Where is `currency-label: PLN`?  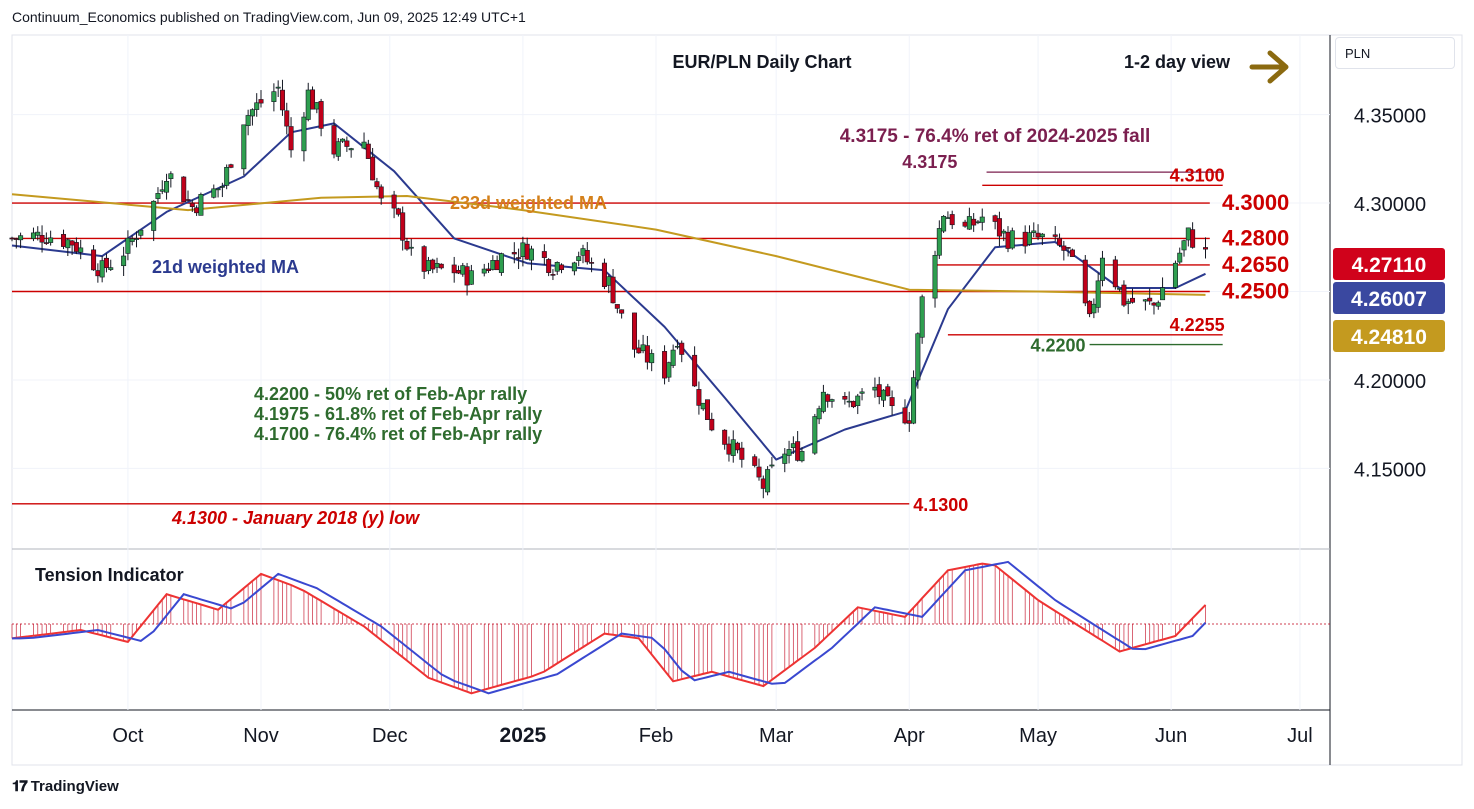
currency-label: PLN is located at coordinates (1395, 53).